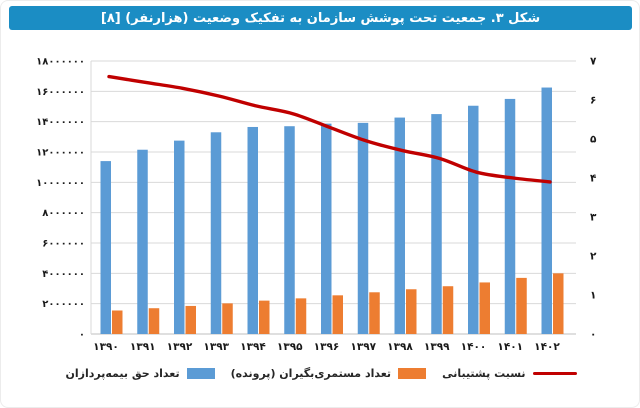 The width and height of the screenshot is (640, 408). Describe the element at coordinates (593, 140) in the screenshot. I see `right-axis-tick-label-5: ۵` at that location.